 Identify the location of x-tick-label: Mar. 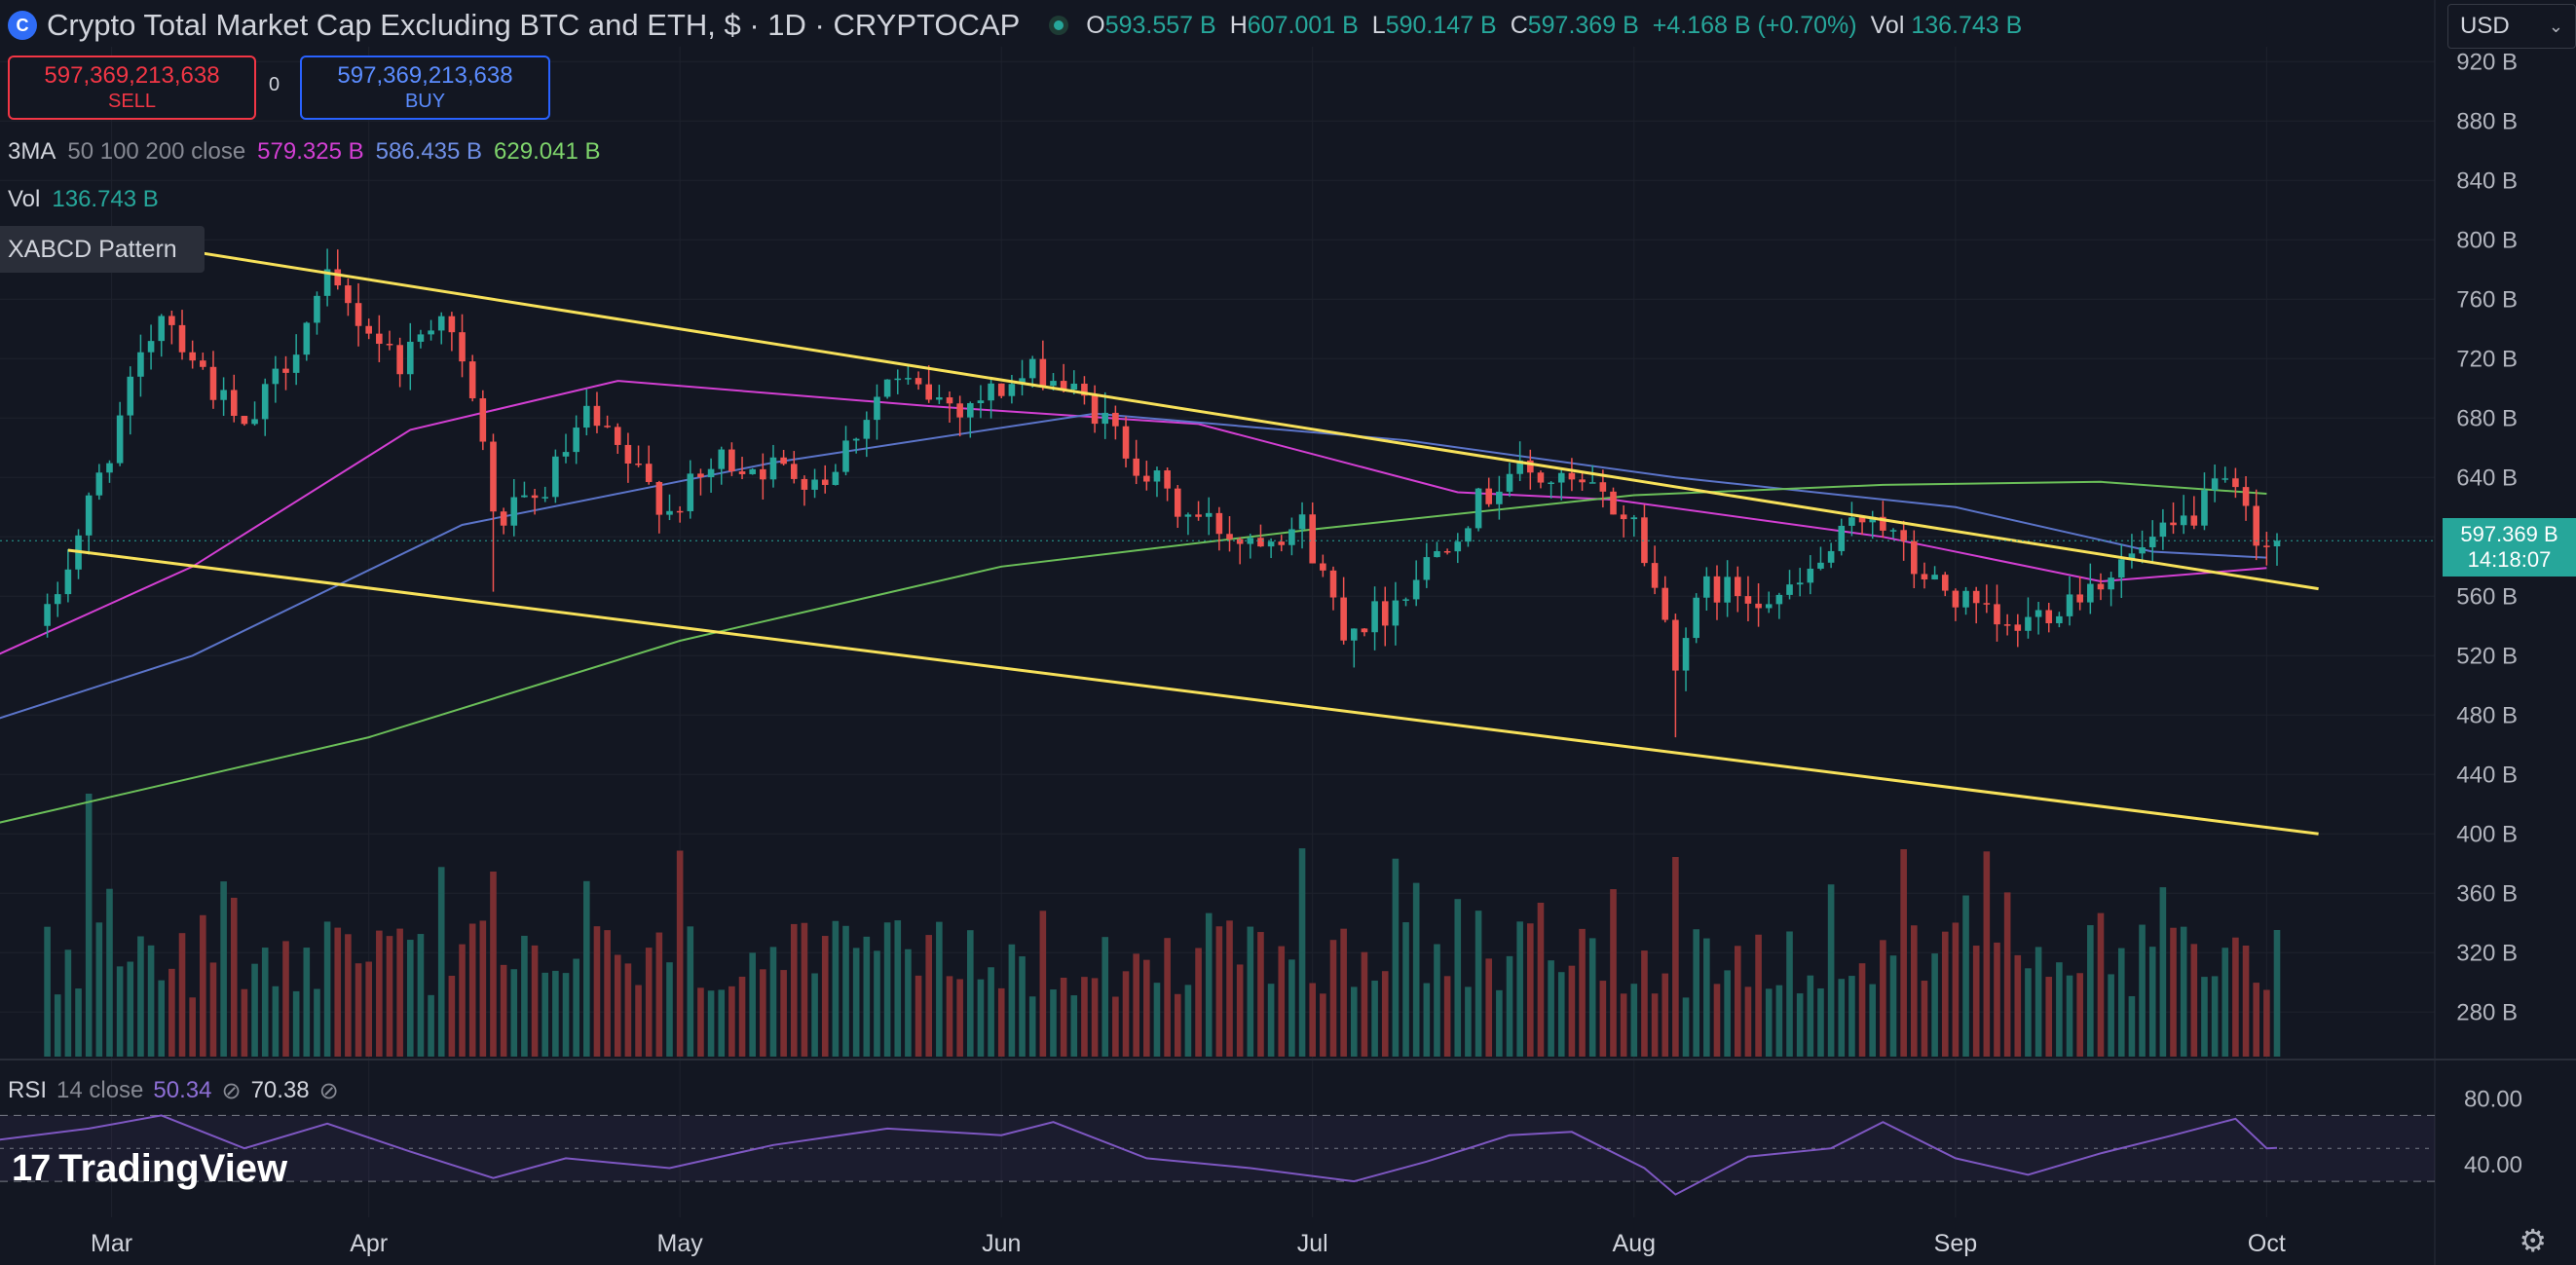
(111, 1243).